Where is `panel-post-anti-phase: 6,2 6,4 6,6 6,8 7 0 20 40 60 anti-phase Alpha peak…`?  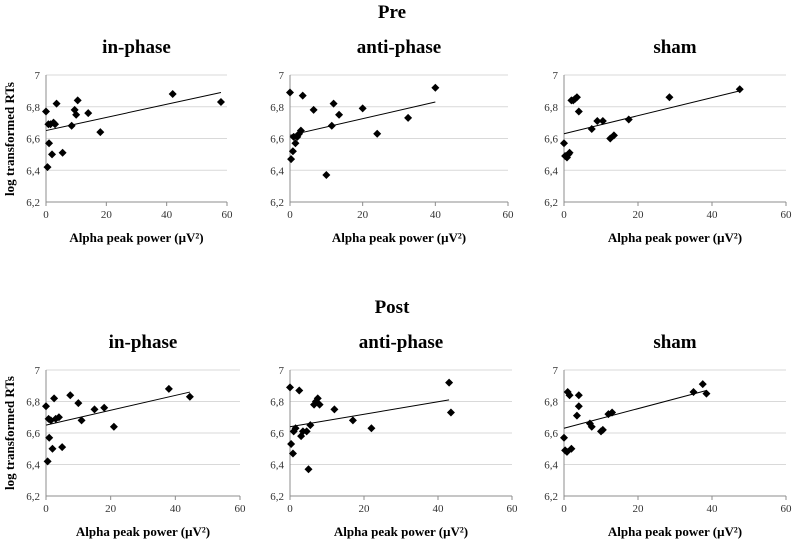 panel-post-anti-phase: 6,2 6,4 6,6 6,8 7 0 20 40 60 anti-phase Alpha peak… is located at coordinates (394, 435).